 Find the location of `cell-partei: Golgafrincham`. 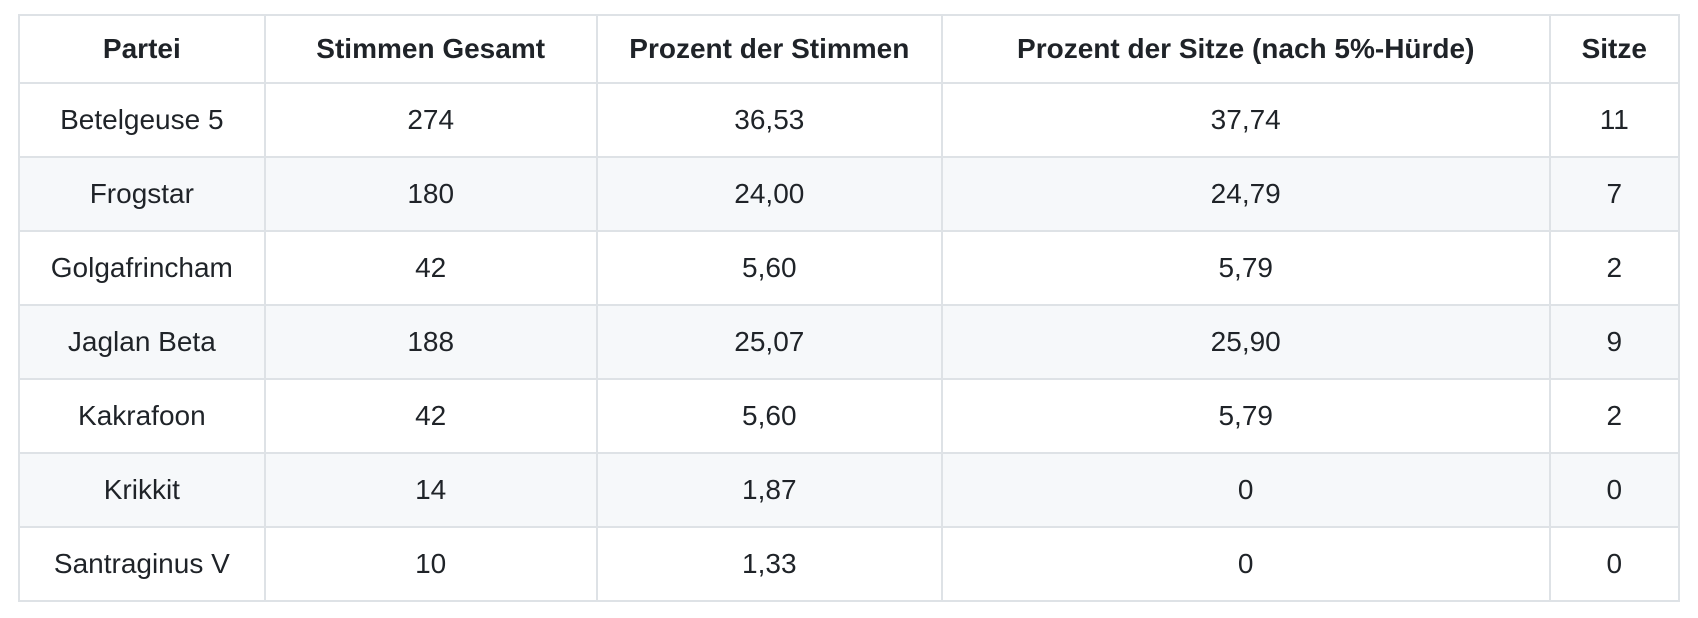

cell-partei: Golgafrincham is located at coordinates (142, 268).